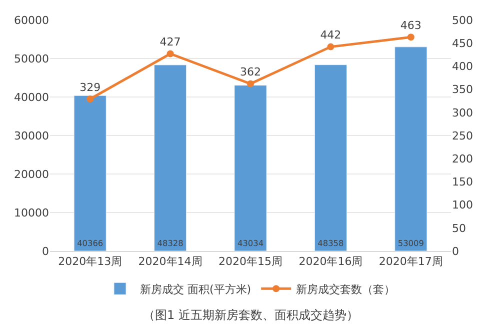  Describe the element at coordinates (170, 42) in the screenshot. I see `data-label: 427` at that location.